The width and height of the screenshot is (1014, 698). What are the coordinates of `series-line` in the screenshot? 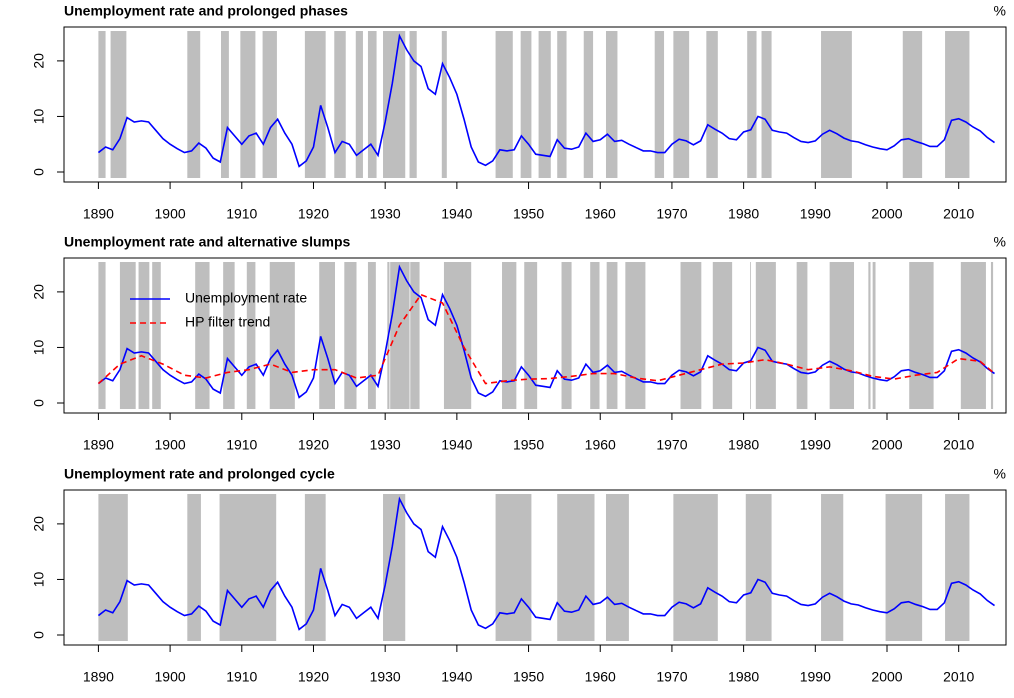 It's located at (546, 339).